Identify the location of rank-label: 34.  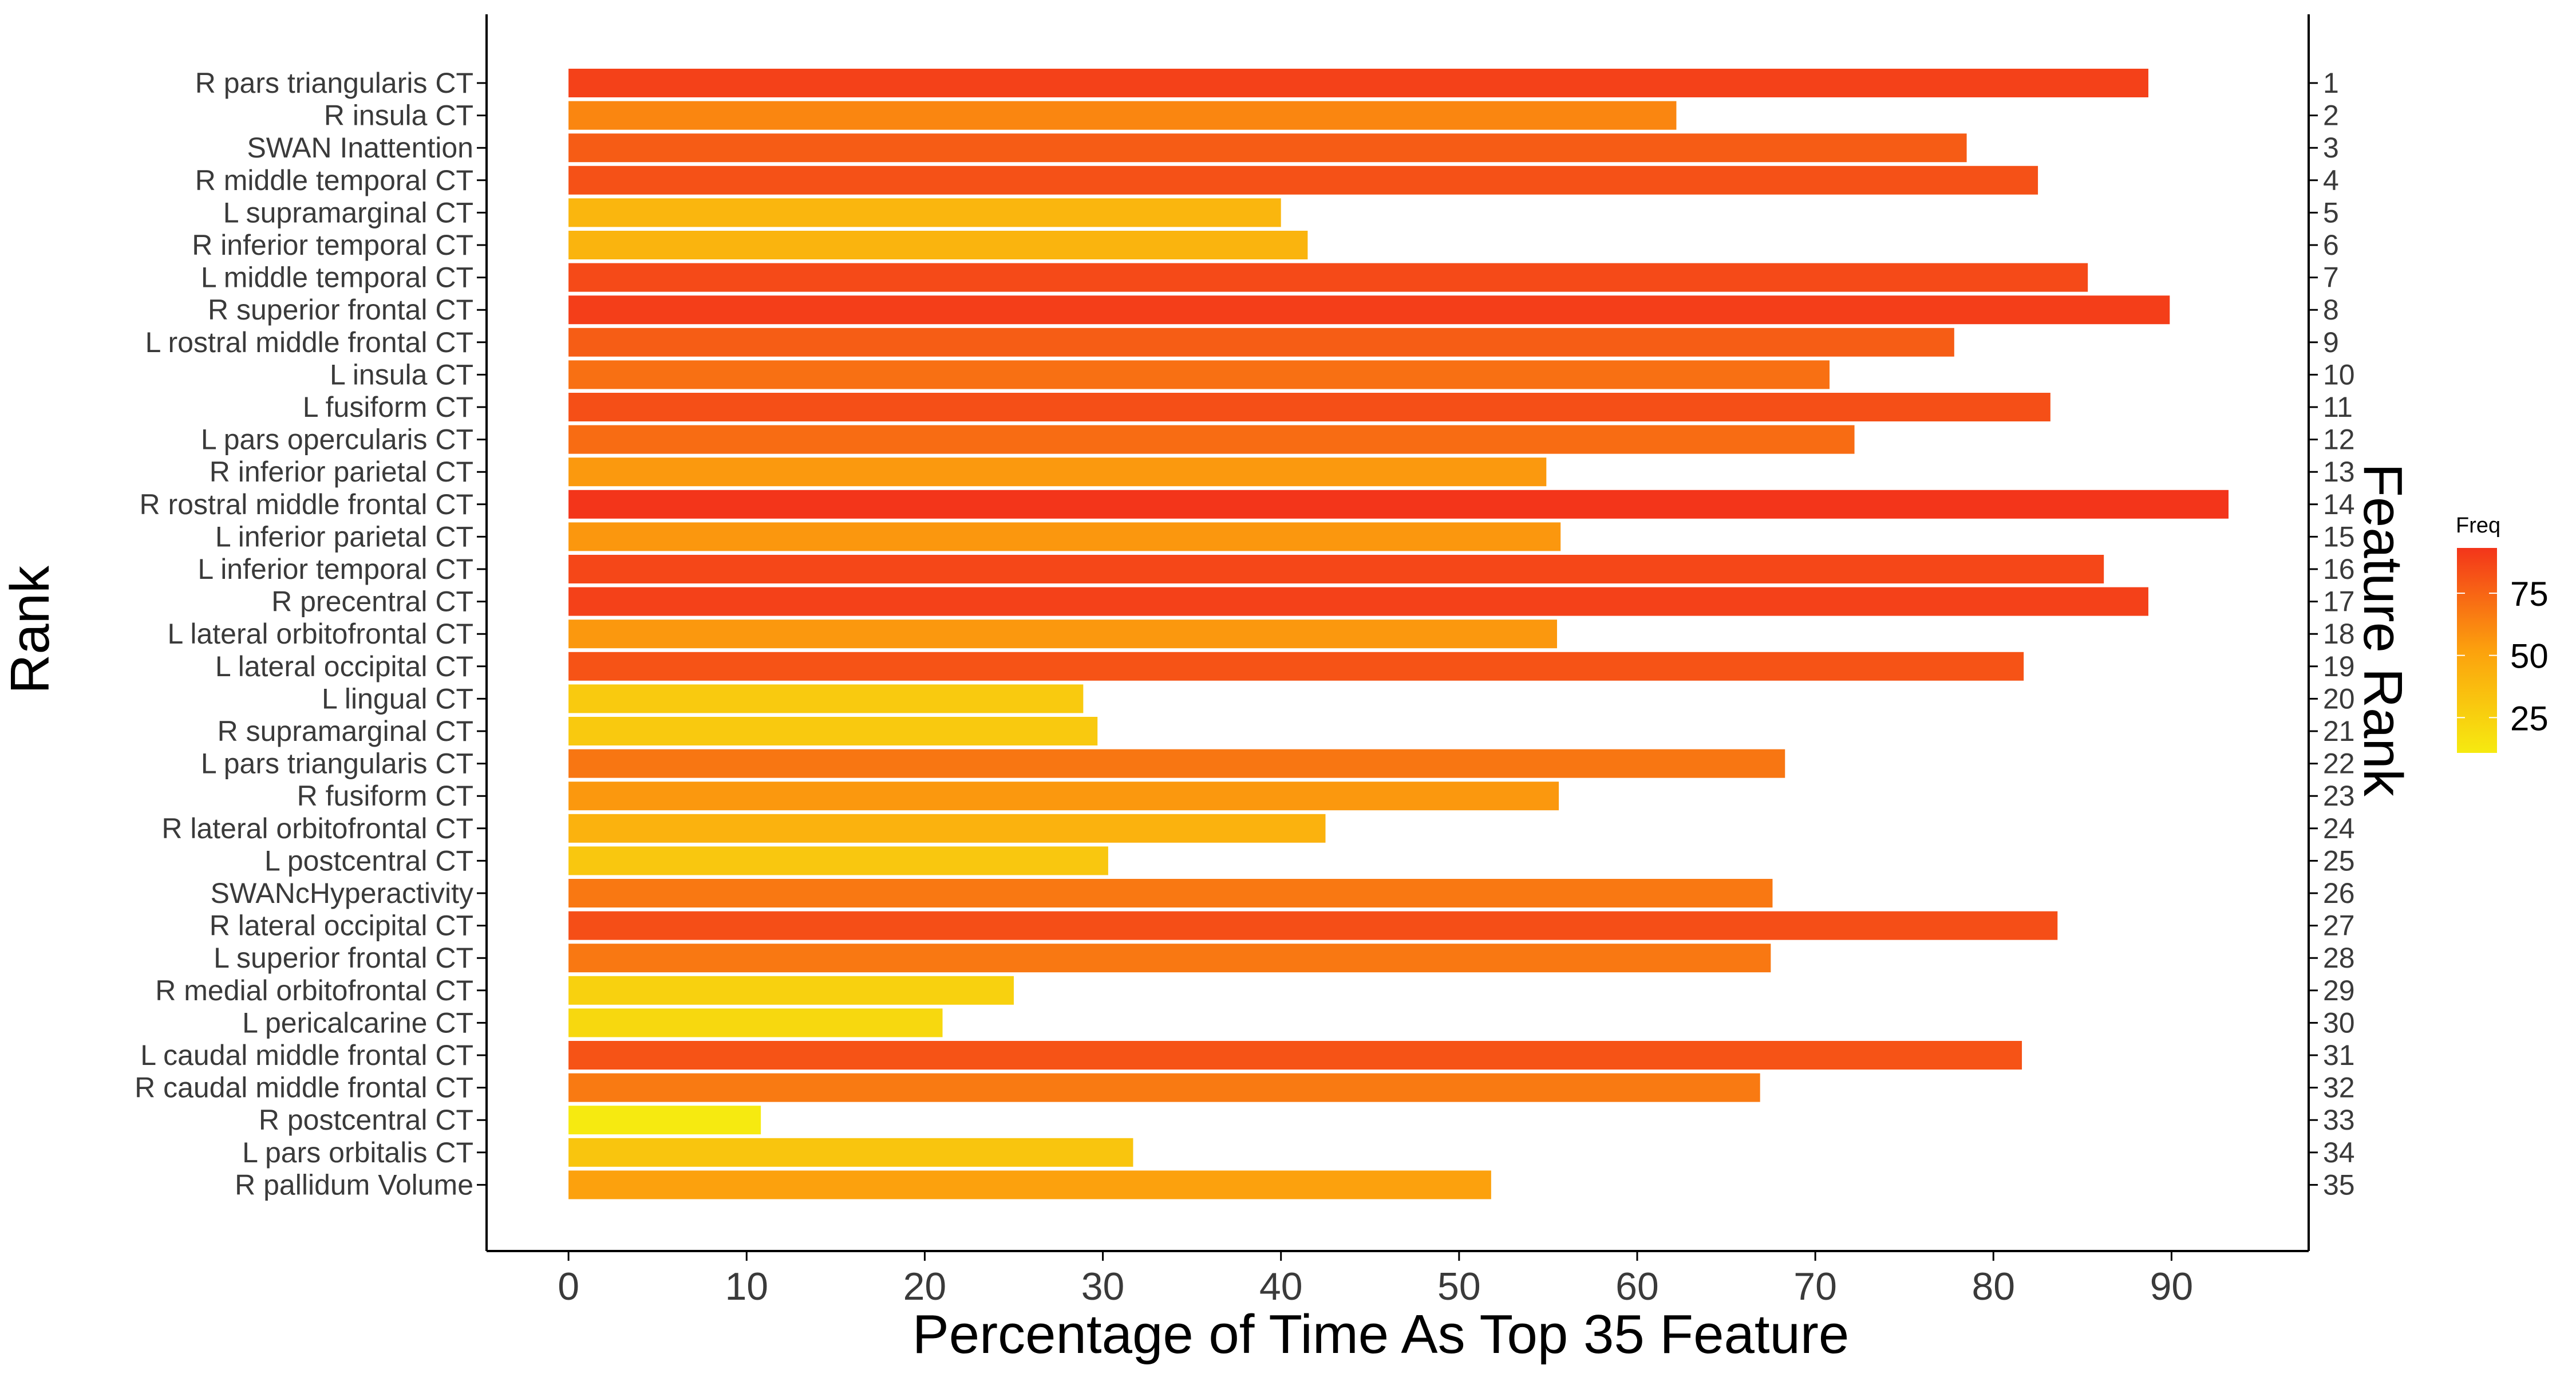
(2339, 1153).